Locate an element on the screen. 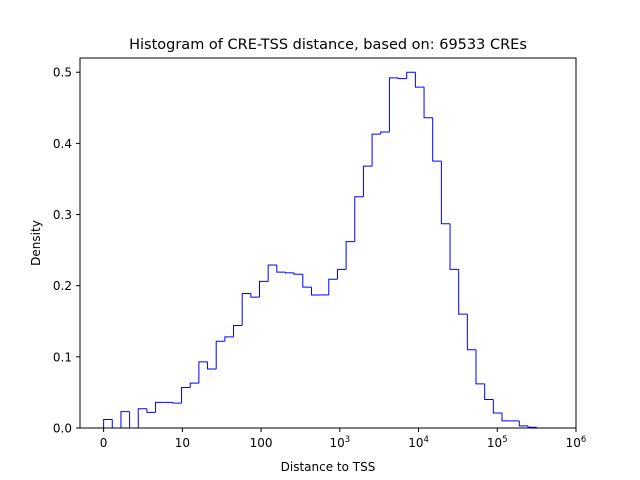  x-tick-label: 10 is located at coordinates (182, 443).